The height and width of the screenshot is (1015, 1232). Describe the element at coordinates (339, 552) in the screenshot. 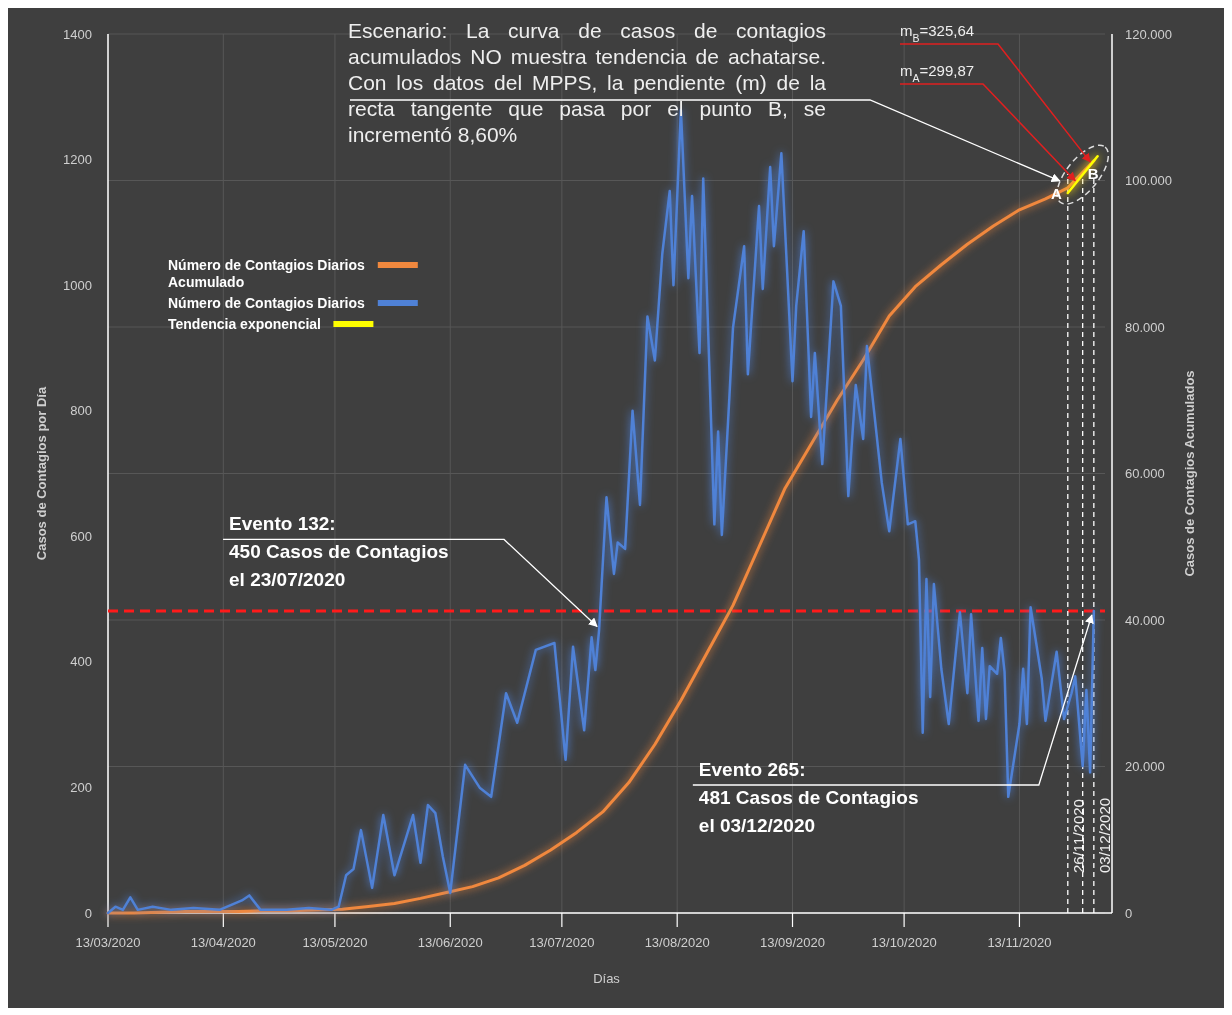

I see `annotation: Evento 132: 450 Casos de Contagios el 23/07/2020` at that location.